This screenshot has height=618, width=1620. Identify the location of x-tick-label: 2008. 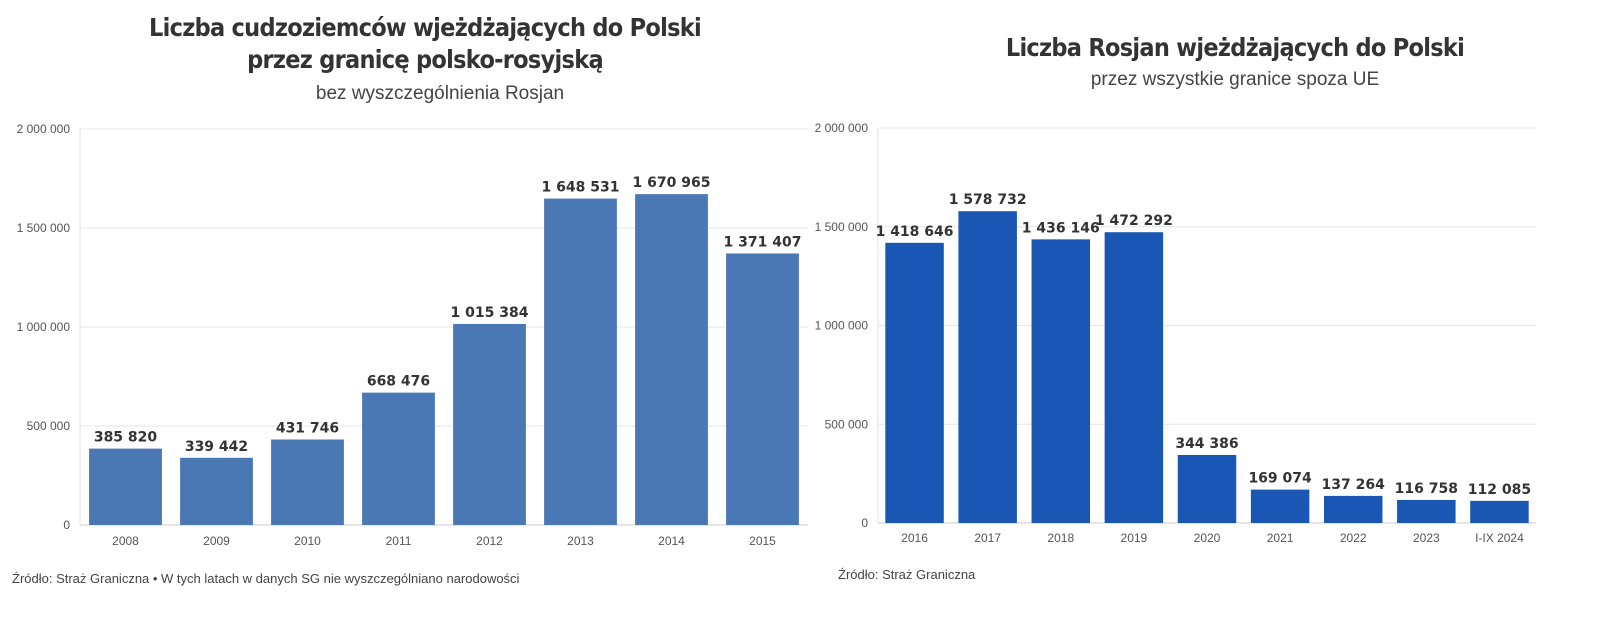
(125, 541).